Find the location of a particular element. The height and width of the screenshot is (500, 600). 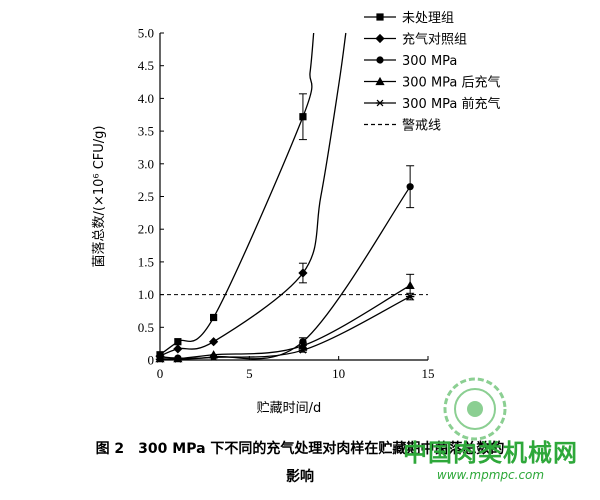

y-axis-title: 菌落总数/(×10⁶ CFU/g) is located at coordinates (99, 196).